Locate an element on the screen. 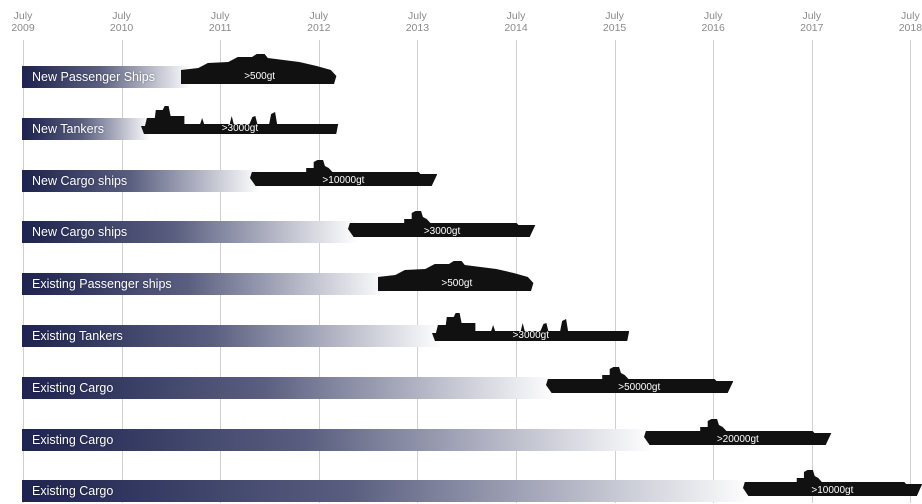 Image resolution: width=922 pixels, height=504 pixels. year-value: 2013 is located at coordinates (417, 28).